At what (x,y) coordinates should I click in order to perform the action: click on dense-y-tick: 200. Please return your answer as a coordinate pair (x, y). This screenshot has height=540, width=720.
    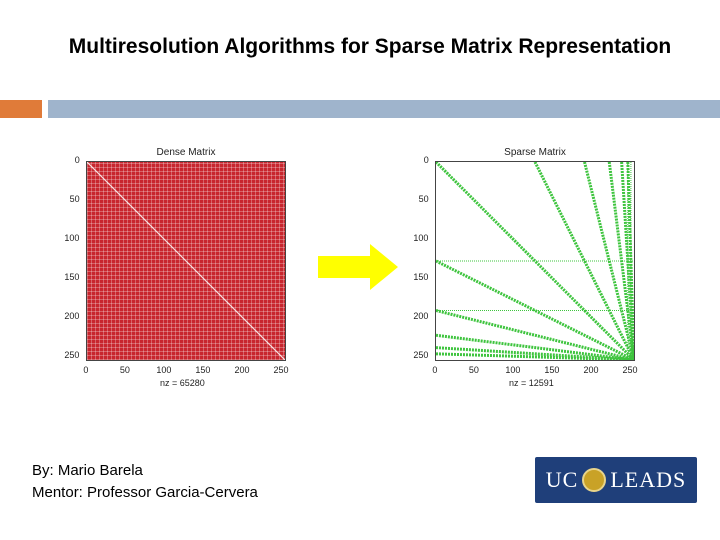
    Looking at the image, I should click on (72, 316).